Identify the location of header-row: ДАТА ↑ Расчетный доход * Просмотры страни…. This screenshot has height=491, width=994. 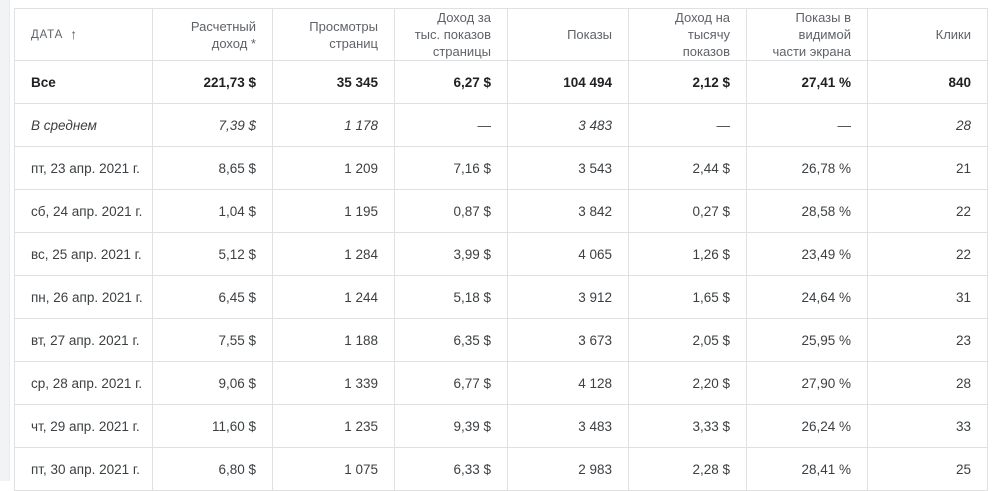
(501, 34).